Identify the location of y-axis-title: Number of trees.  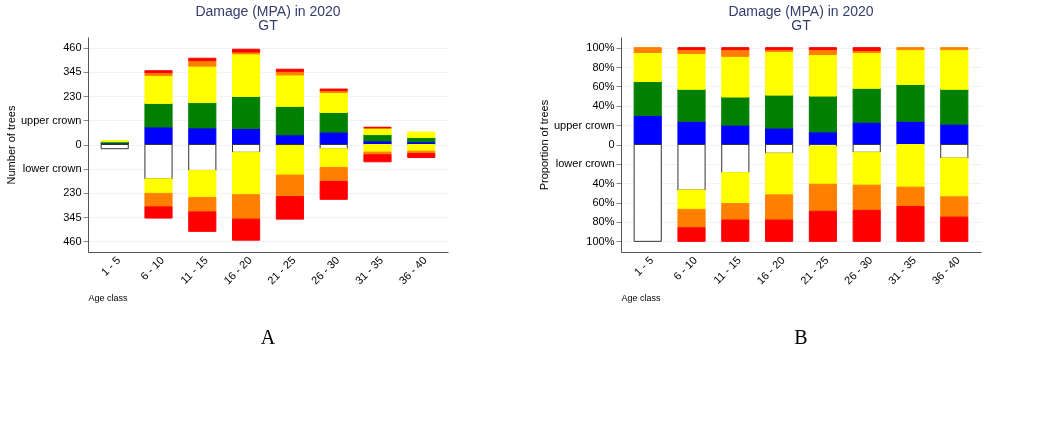
(10, 145).